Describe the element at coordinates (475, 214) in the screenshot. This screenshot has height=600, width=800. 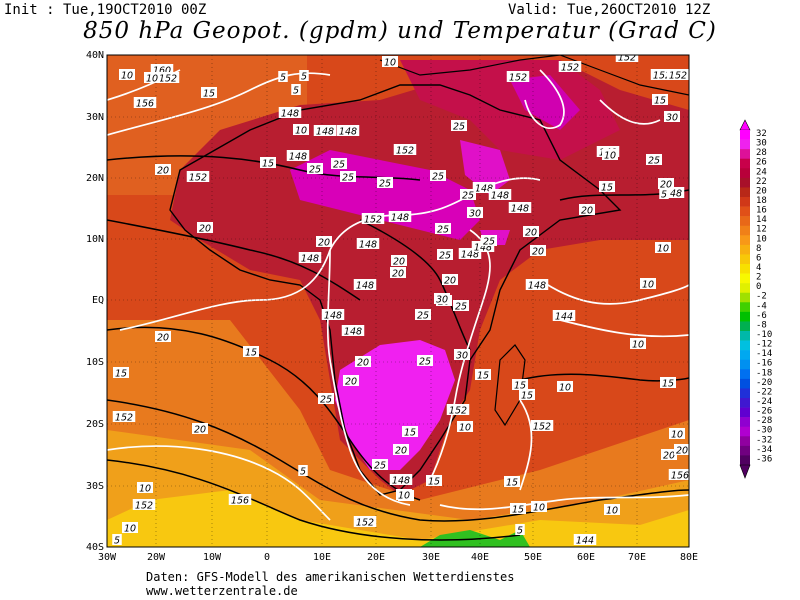
I see `temperature-label: 30` at that location.